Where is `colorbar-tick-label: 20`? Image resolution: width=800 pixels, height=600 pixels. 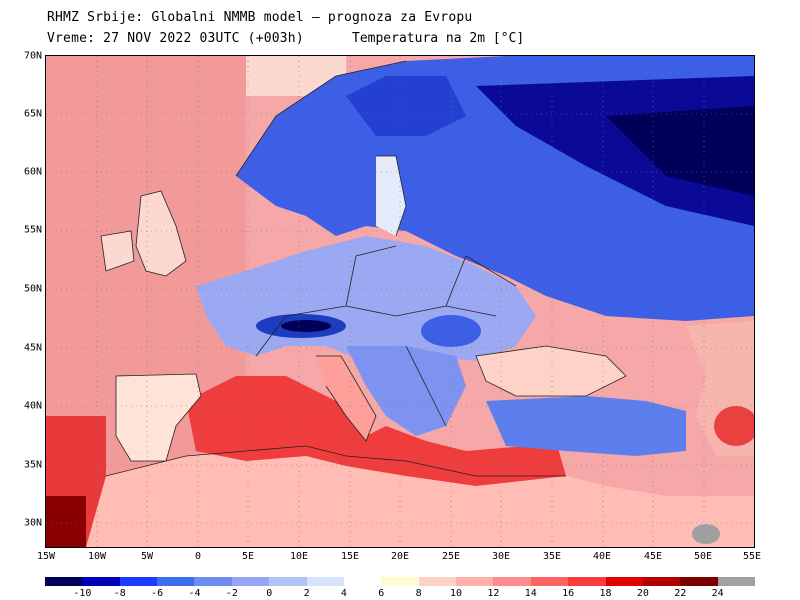 colorbar-tick-label: 20 is located at coordinates (642, 593).